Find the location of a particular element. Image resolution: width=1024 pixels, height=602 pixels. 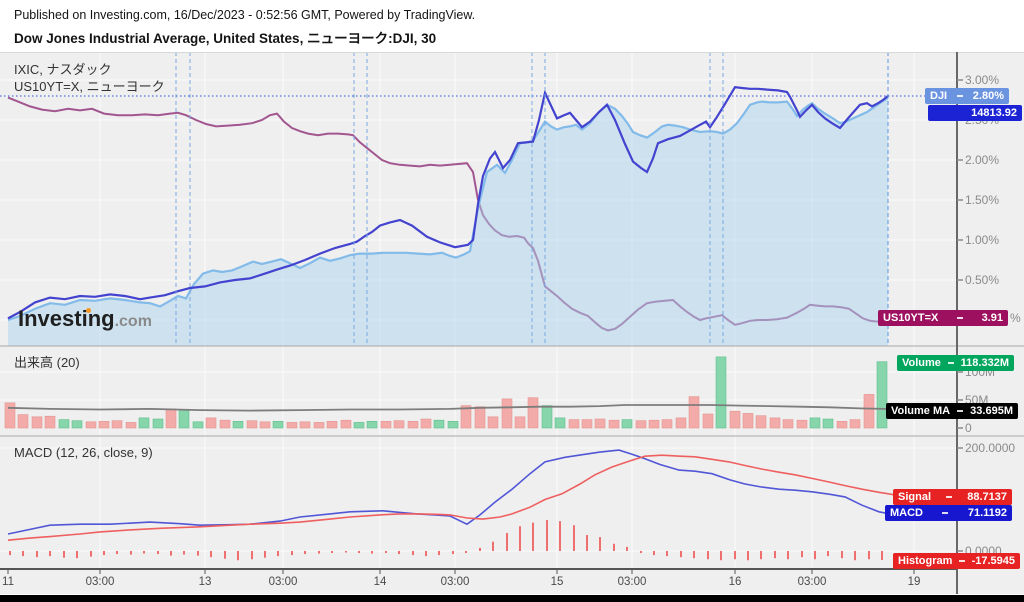

watermark-orange-dot-icon is located at coordinates (88, 310).